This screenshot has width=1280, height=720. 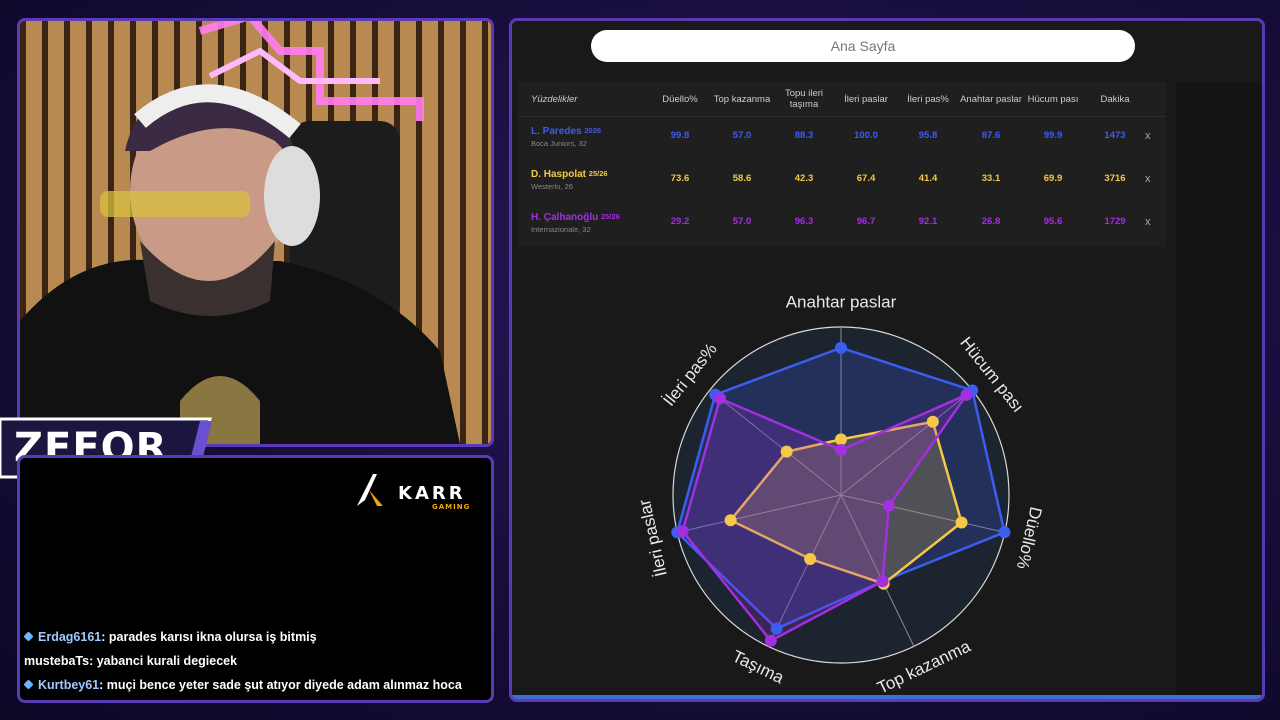 What do you see at coordinates (653, 537) in the screenshot?
I see `axis-label: İleri paslar` at bounding box center [653, 537].